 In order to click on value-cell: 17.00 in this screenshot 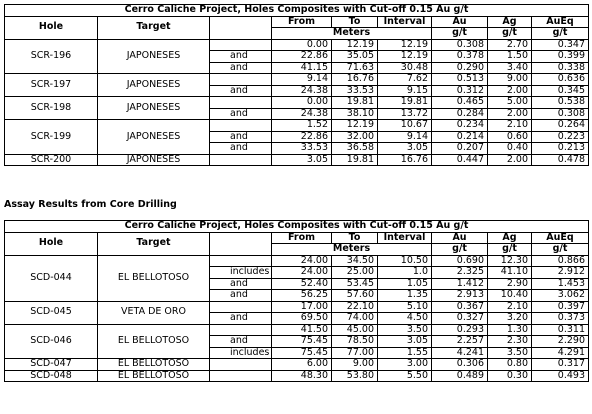, I will do `click(301, 306)`.